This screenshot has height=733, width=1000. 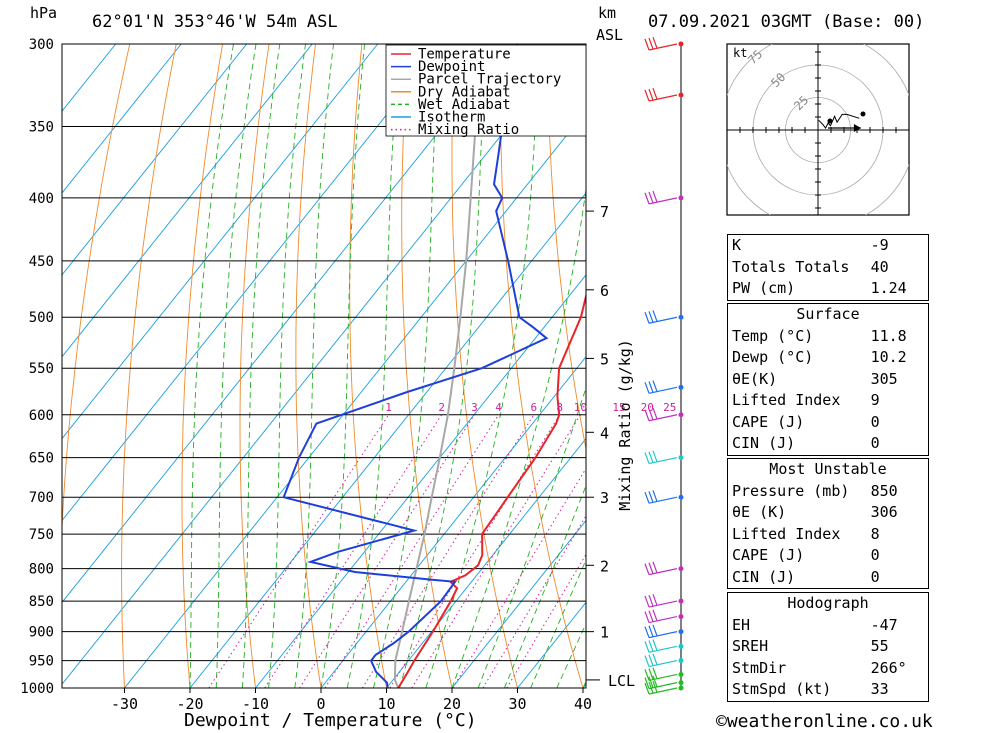 I want to click on index-row: PW (cm) 1.24, so click(x=828, y=289).